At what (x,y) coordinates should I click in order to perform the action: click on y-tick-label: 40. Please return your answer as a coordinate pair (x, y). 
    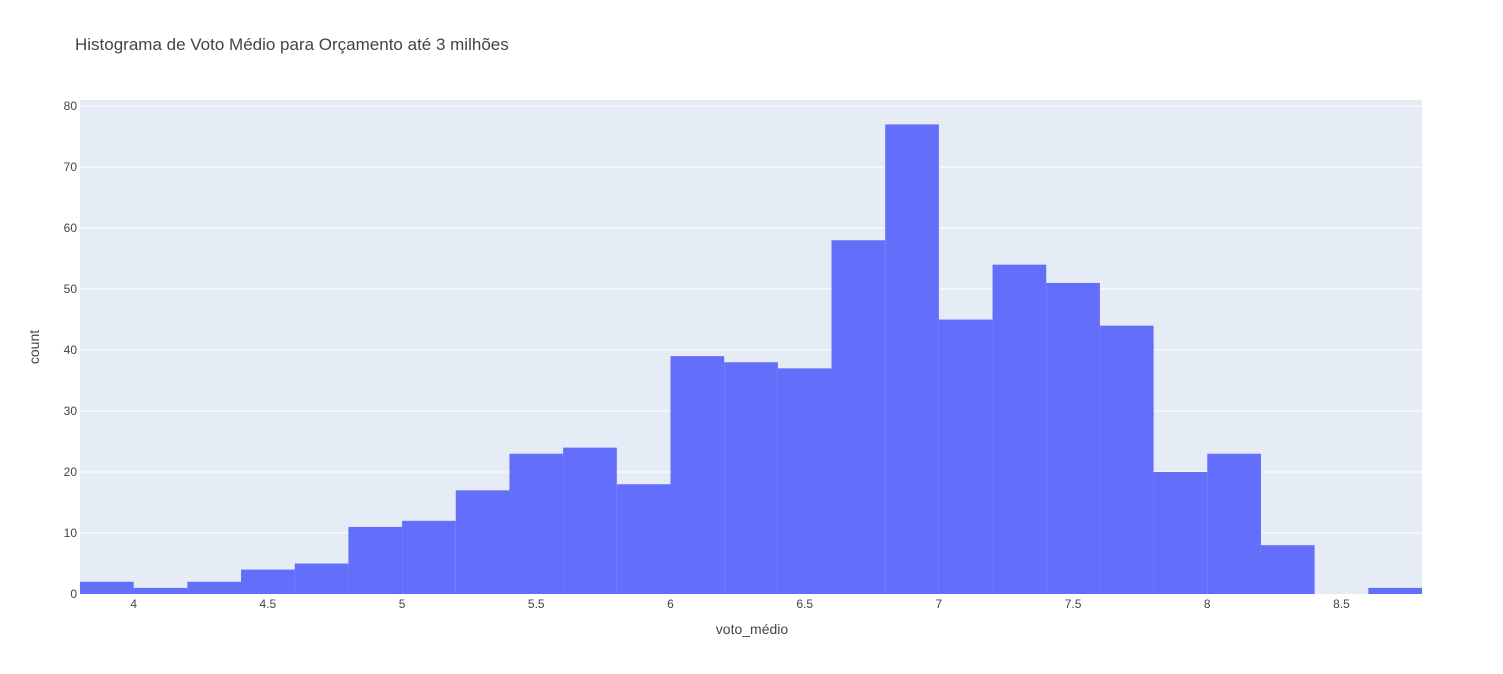
    Looking at the image, I should click on (71, 350).